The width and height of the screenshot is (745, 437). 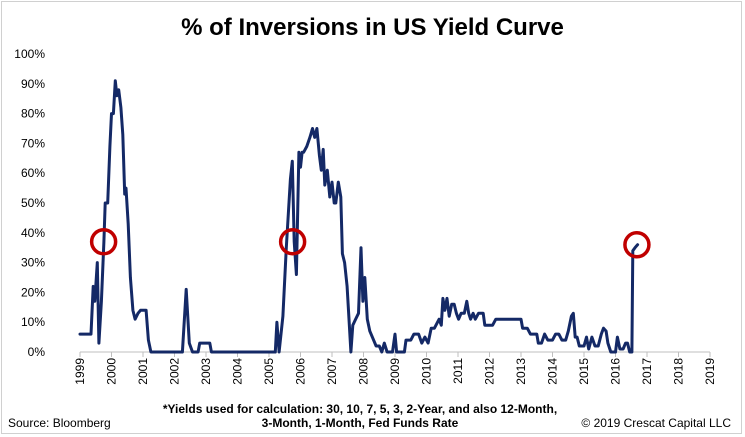 I want to click on x-tick-label: 2002, so click(x=175, y=371).